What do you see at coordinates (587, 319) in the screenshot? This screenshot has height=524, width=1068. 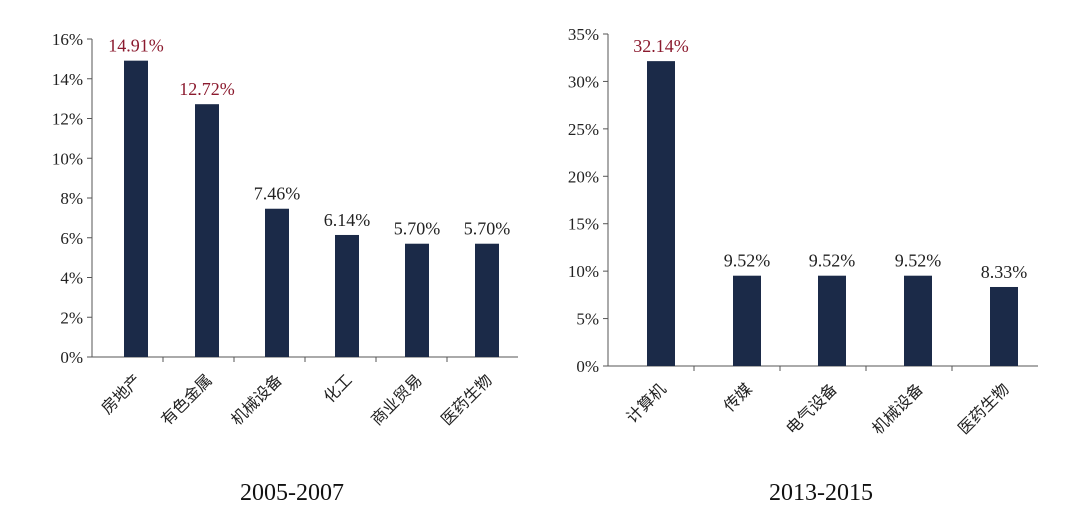 I see `y-tick-label: 5%` at bounding box center [587, 319].